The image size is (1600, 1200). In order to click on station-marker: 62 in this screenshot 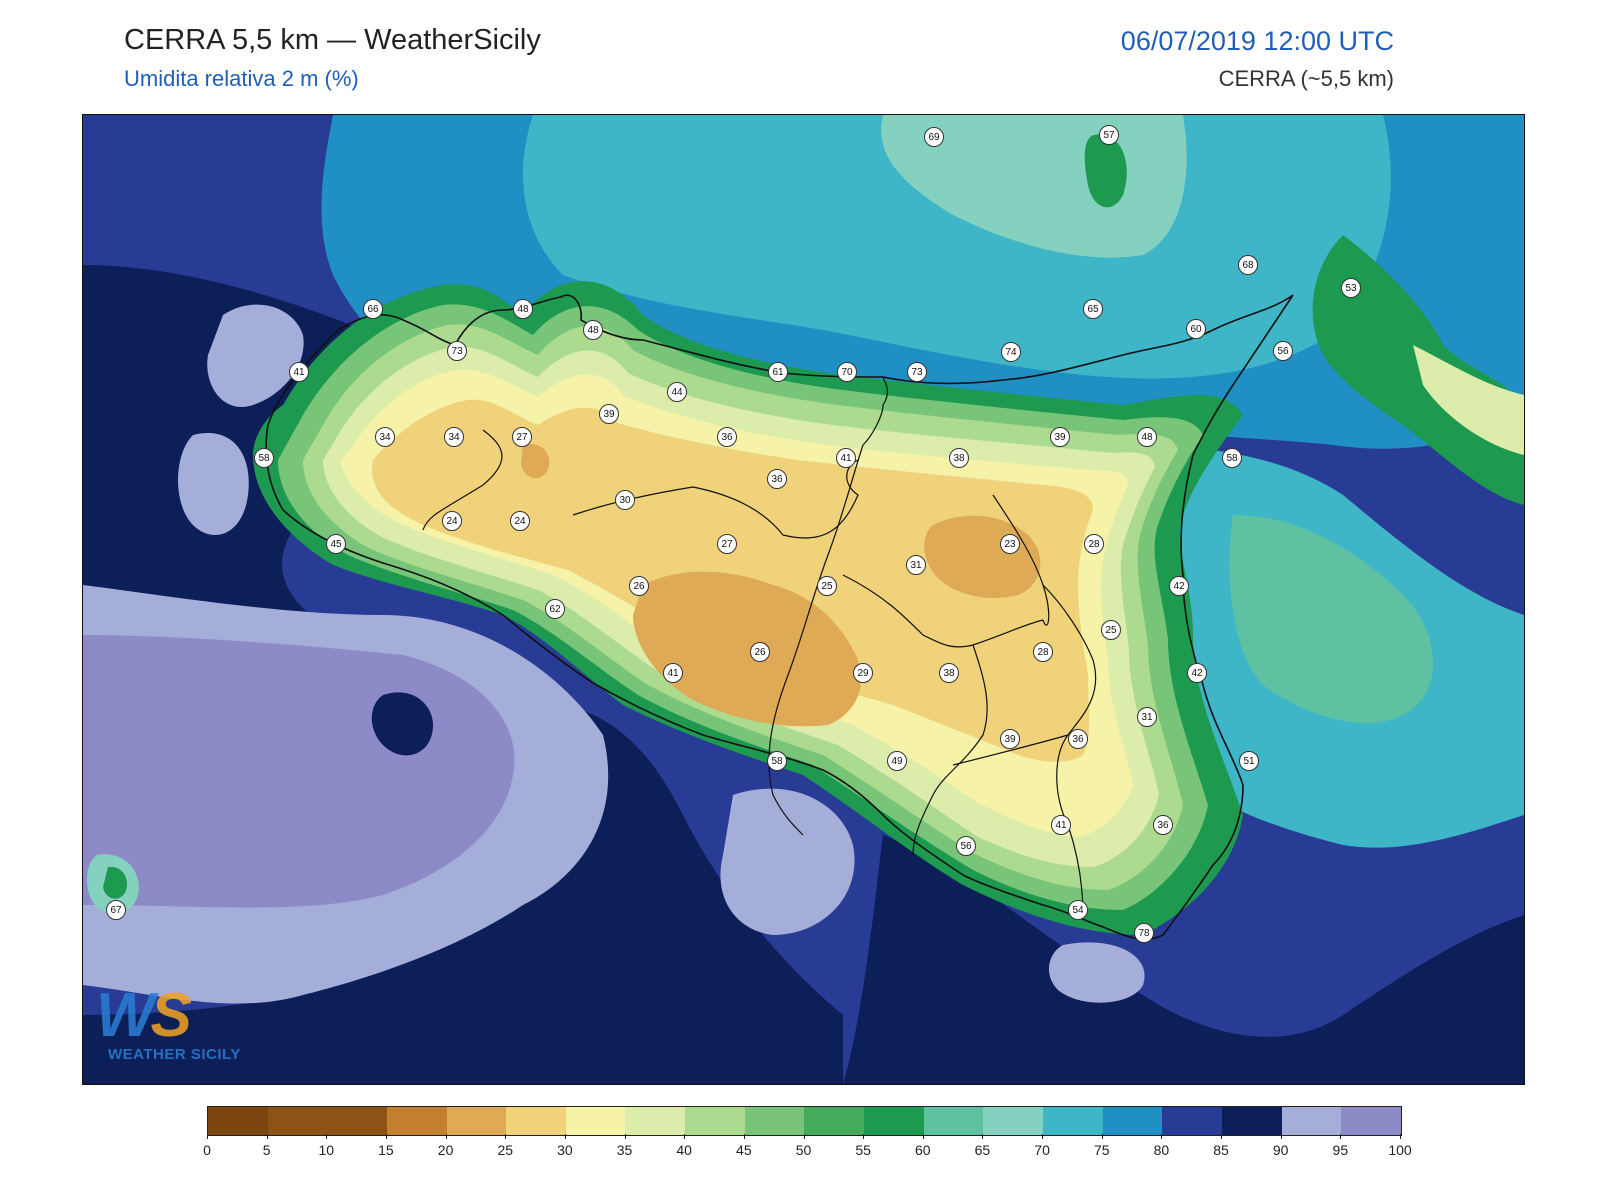, I will do `click(555, 609)`.